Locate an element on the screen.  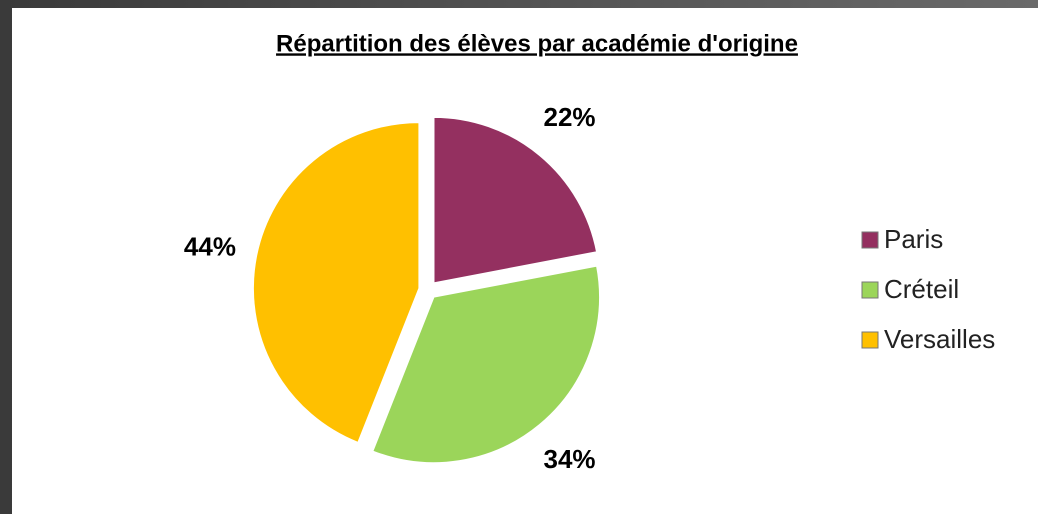
data-label: 22% is located at coordinates (569, 117).